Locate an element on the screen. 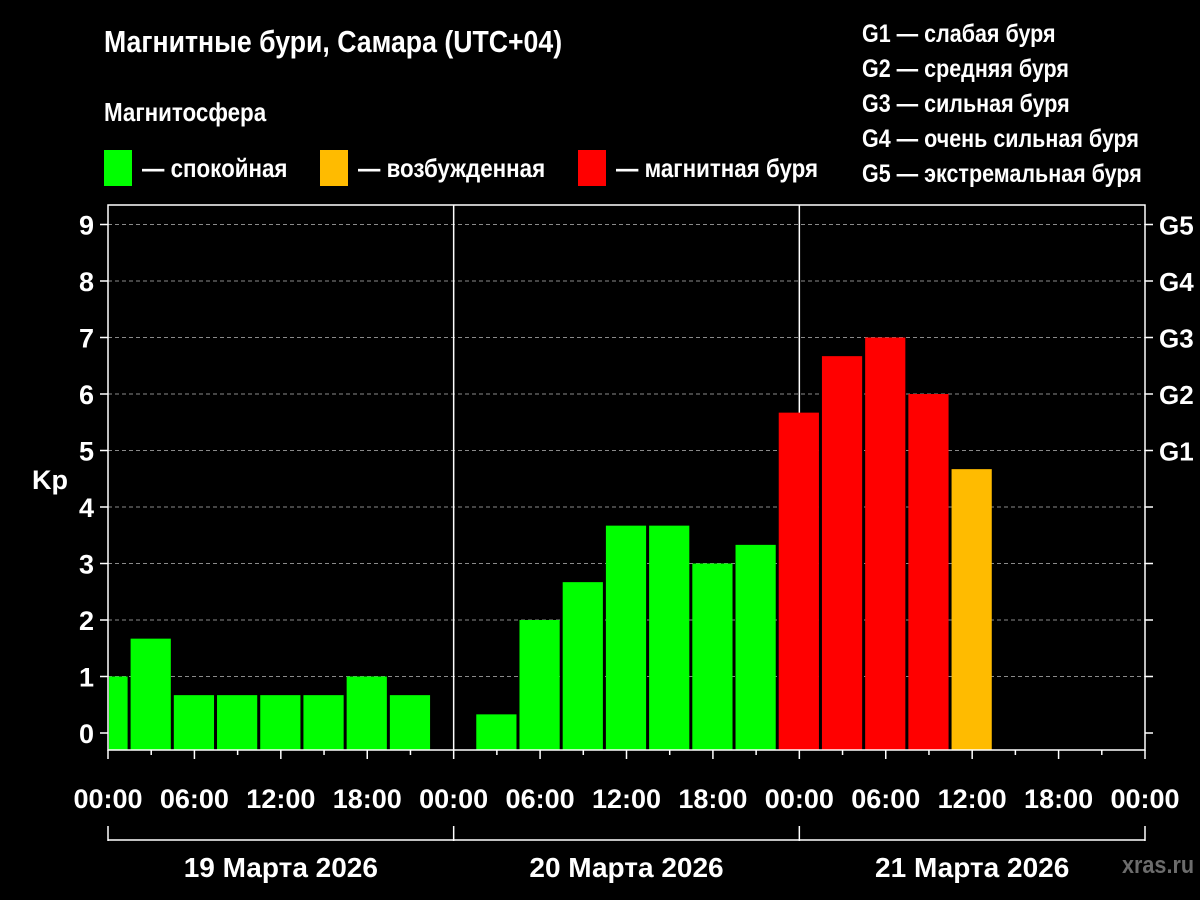 This screenshot has height=900, width=1200. legend-label-calm: — спокойная is located at coordinates (215, 167).